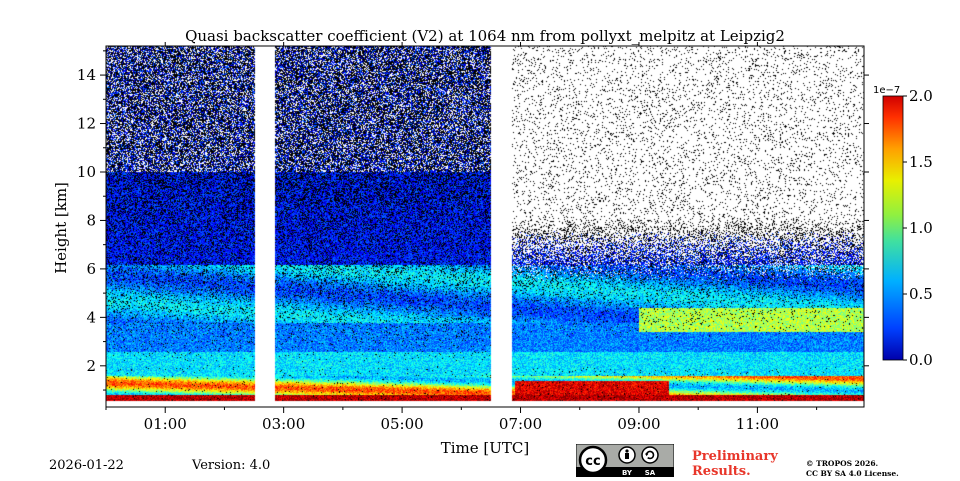 The height and width of the screenshot is (481, 960). I want to click on colorbar-tick-label: 2.0, so click(921, 96).